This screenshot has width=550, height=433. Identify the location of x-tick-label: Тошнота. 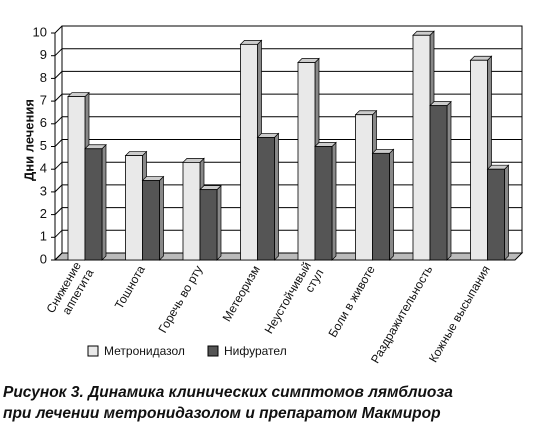
(130, 287).